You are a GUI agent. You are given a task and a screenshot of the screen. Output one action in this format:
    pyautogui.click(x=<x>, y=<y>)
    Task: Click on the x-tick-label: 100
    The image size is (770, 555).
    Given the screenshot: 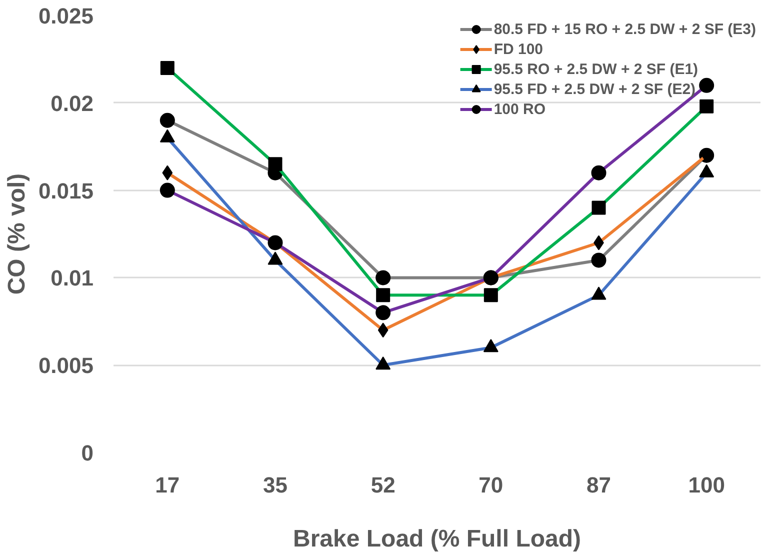 What is the action you would take?
    pyautogui.click(x=706, y=485)
    